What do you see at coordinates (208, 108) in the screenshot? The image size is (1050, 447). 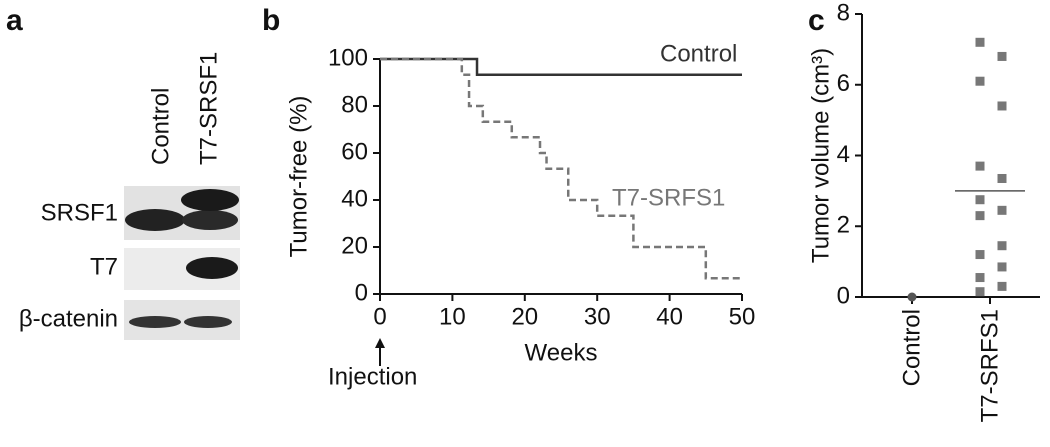 I see `lane-label: T7-SRSF1` at bounding box center [208, 108].